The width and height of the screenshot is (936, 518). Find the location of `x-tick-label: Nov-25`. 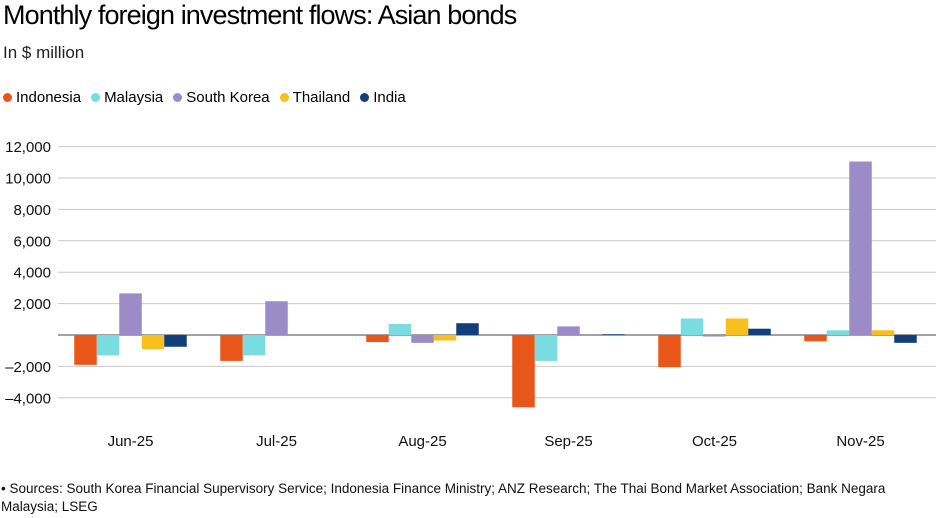

x-tick-label: Nov-25 is located at coordinates (860, 441).